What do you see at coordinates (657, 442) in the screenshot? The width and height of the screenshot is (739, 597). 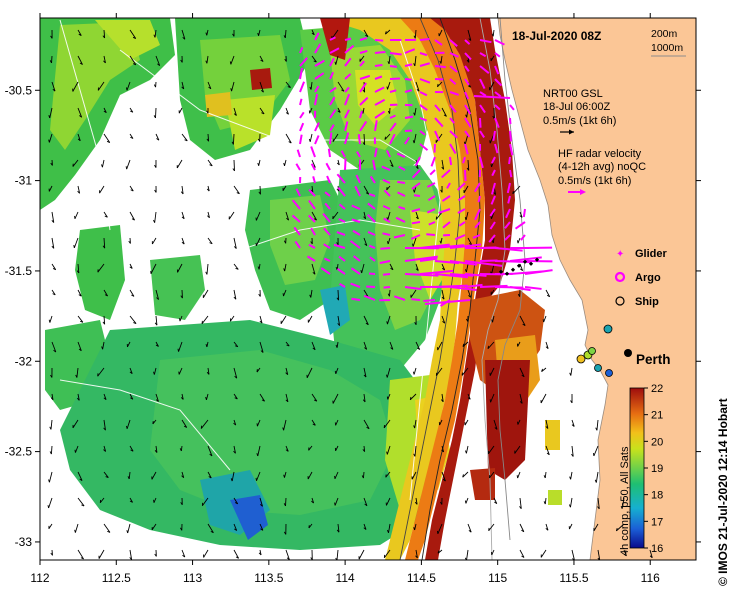 I see `colorbar-tick-label: 20` at bounding box center [657, 442].